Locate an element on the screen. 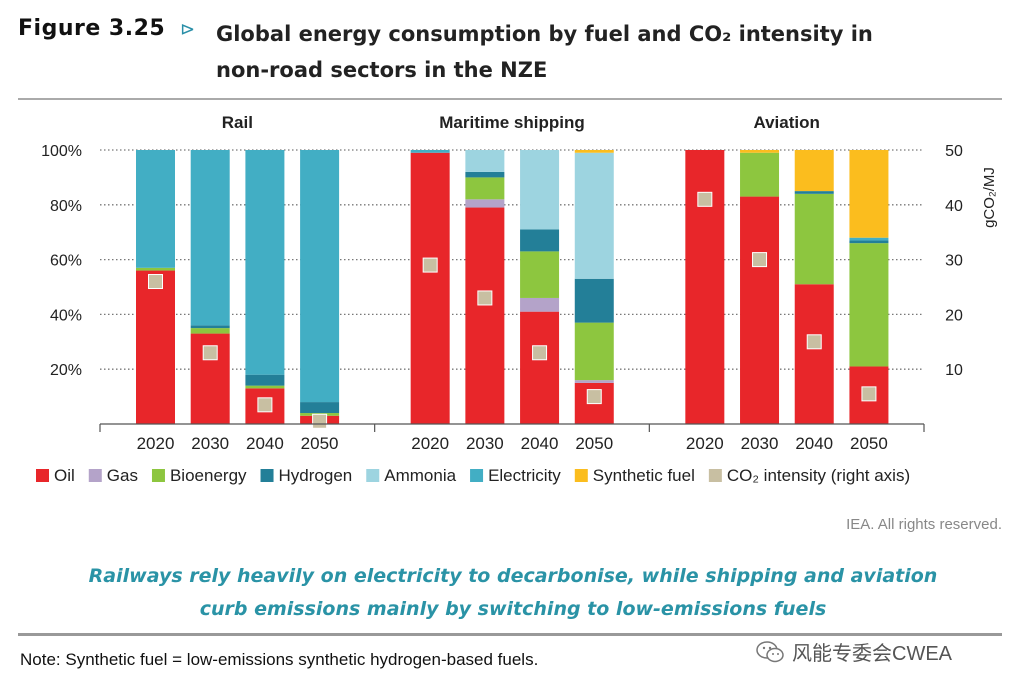 This screenshot has width=1026, height=693. legend-label: CO₂ intensity (right axis) is located at coordinates (818, 475).